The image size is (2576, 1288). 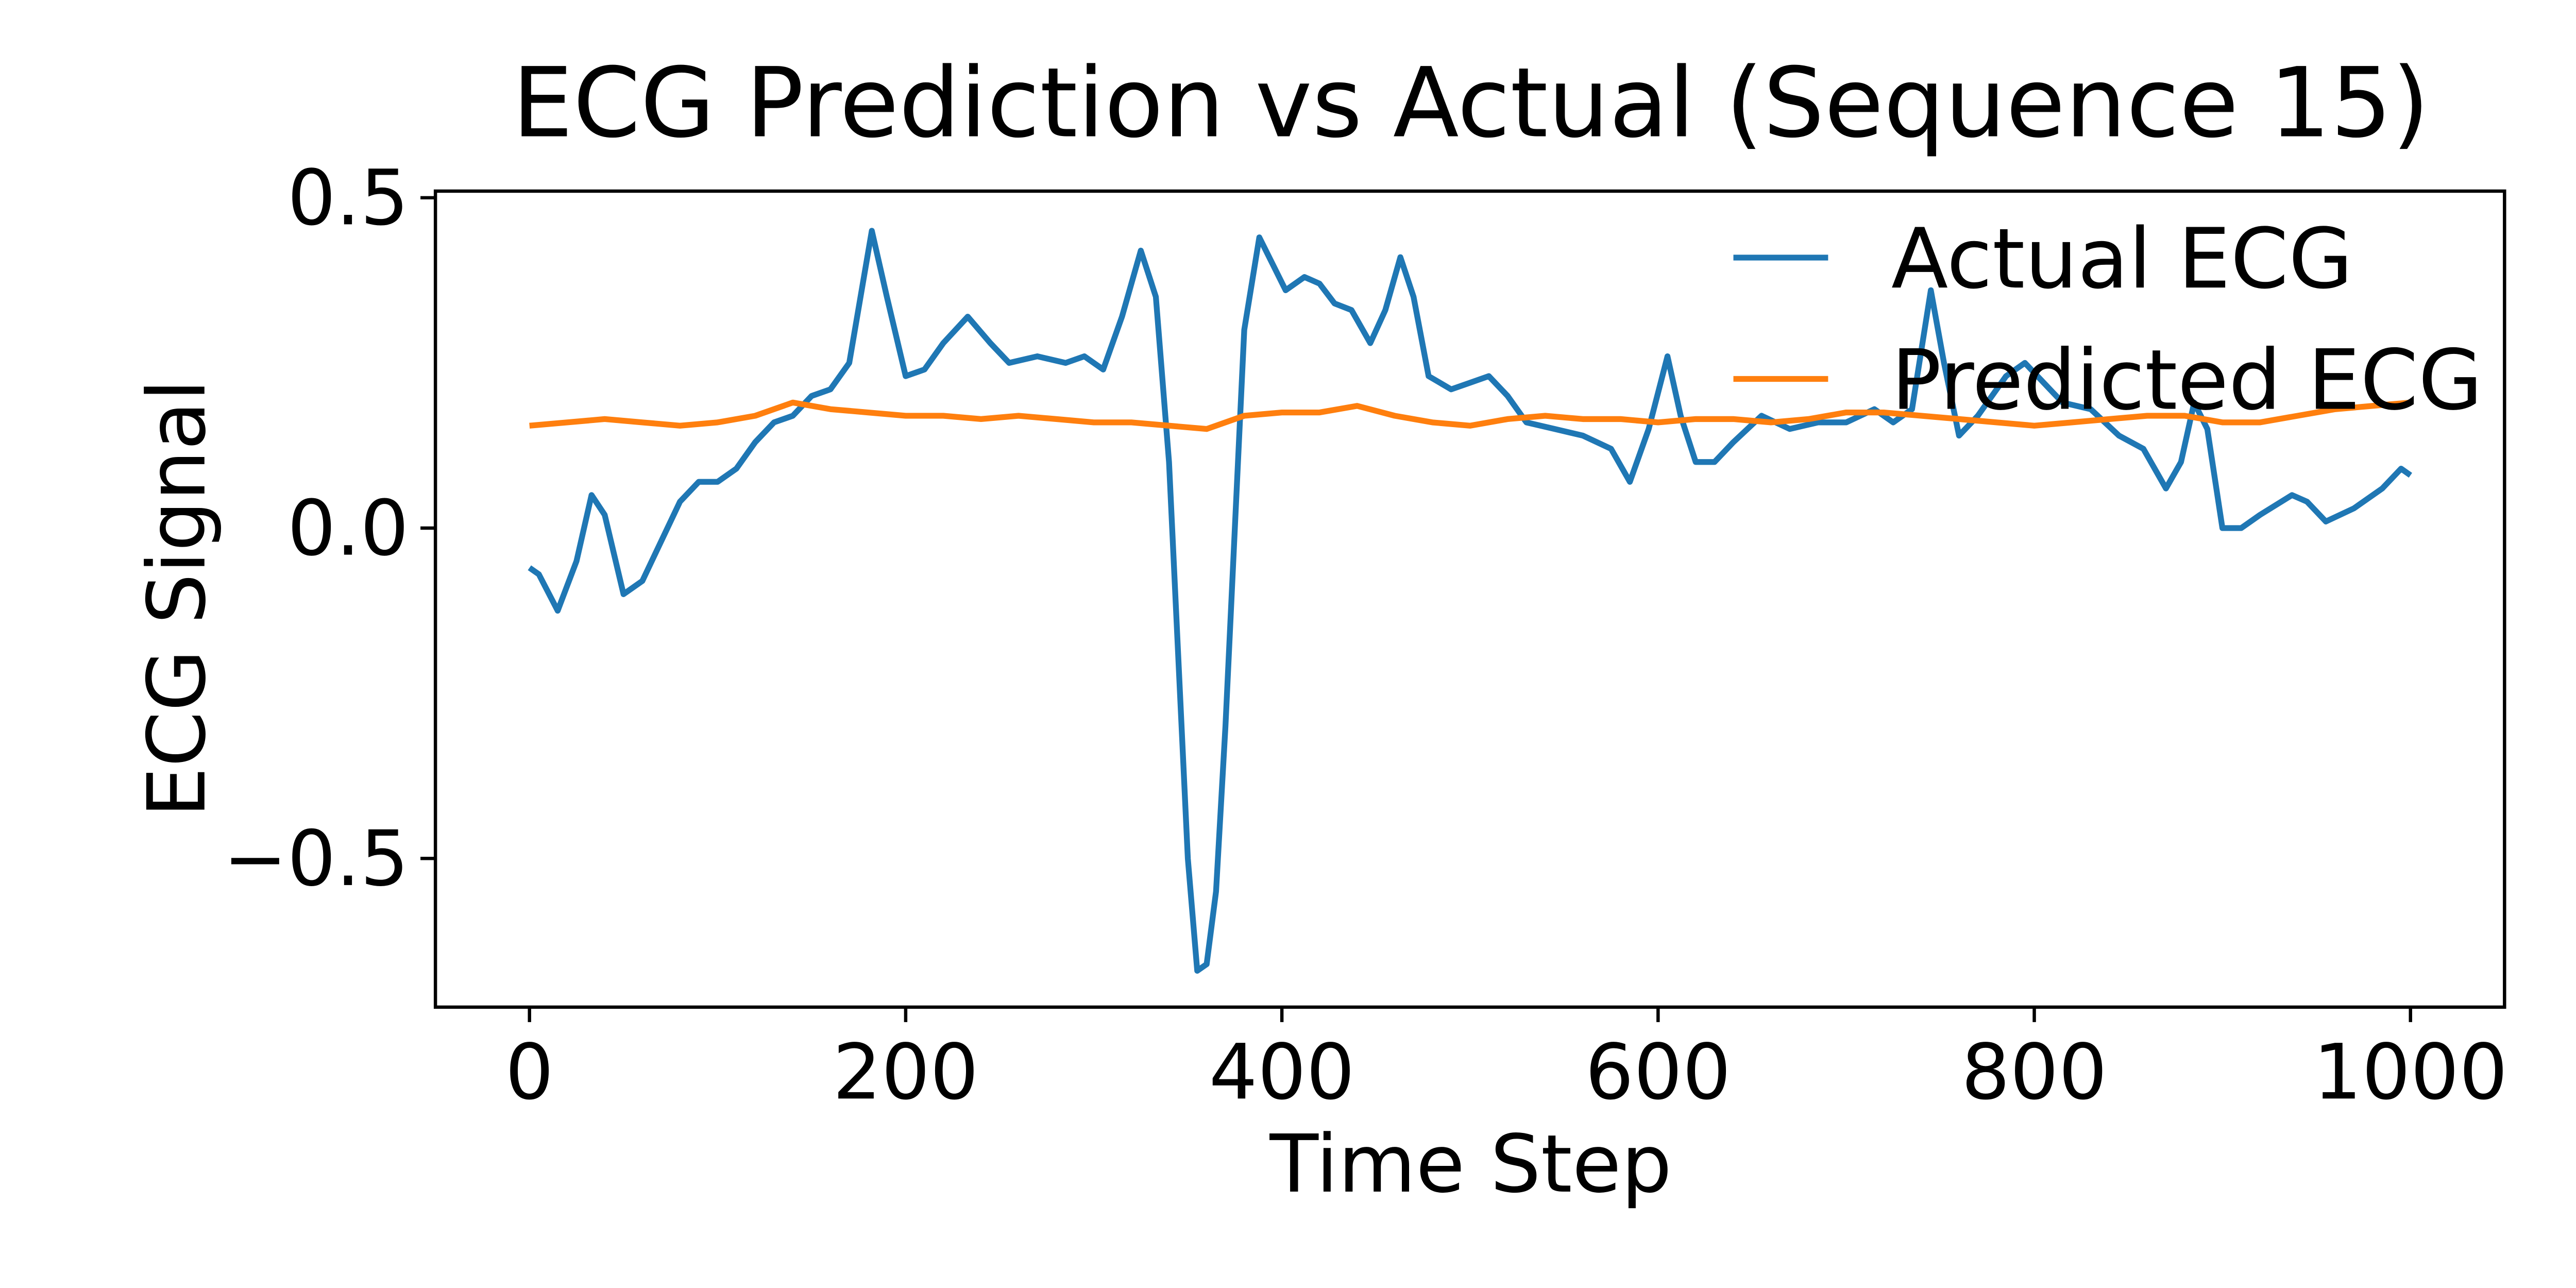 What do you see at coordinates (2410, 1071) in the screenshot?
I see `x-tick-label: 1000` at bounding box center [2410, 1071].